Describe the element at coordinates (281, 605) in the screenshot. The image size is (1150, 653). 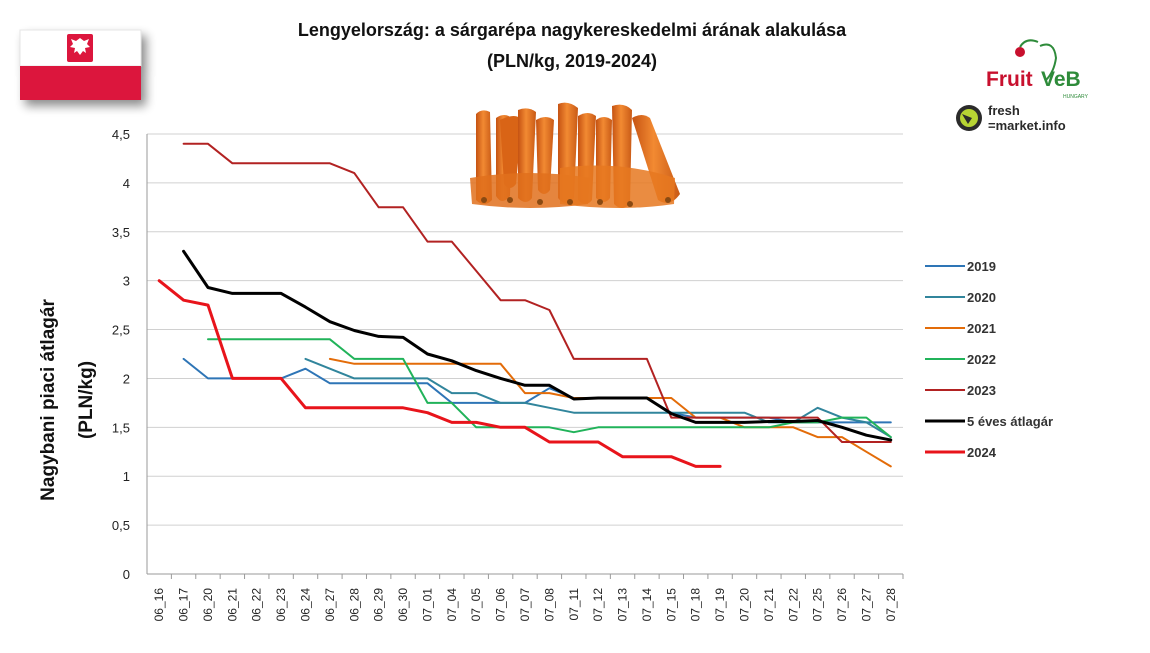
I see `x-tick-label: 06_23` at that location.